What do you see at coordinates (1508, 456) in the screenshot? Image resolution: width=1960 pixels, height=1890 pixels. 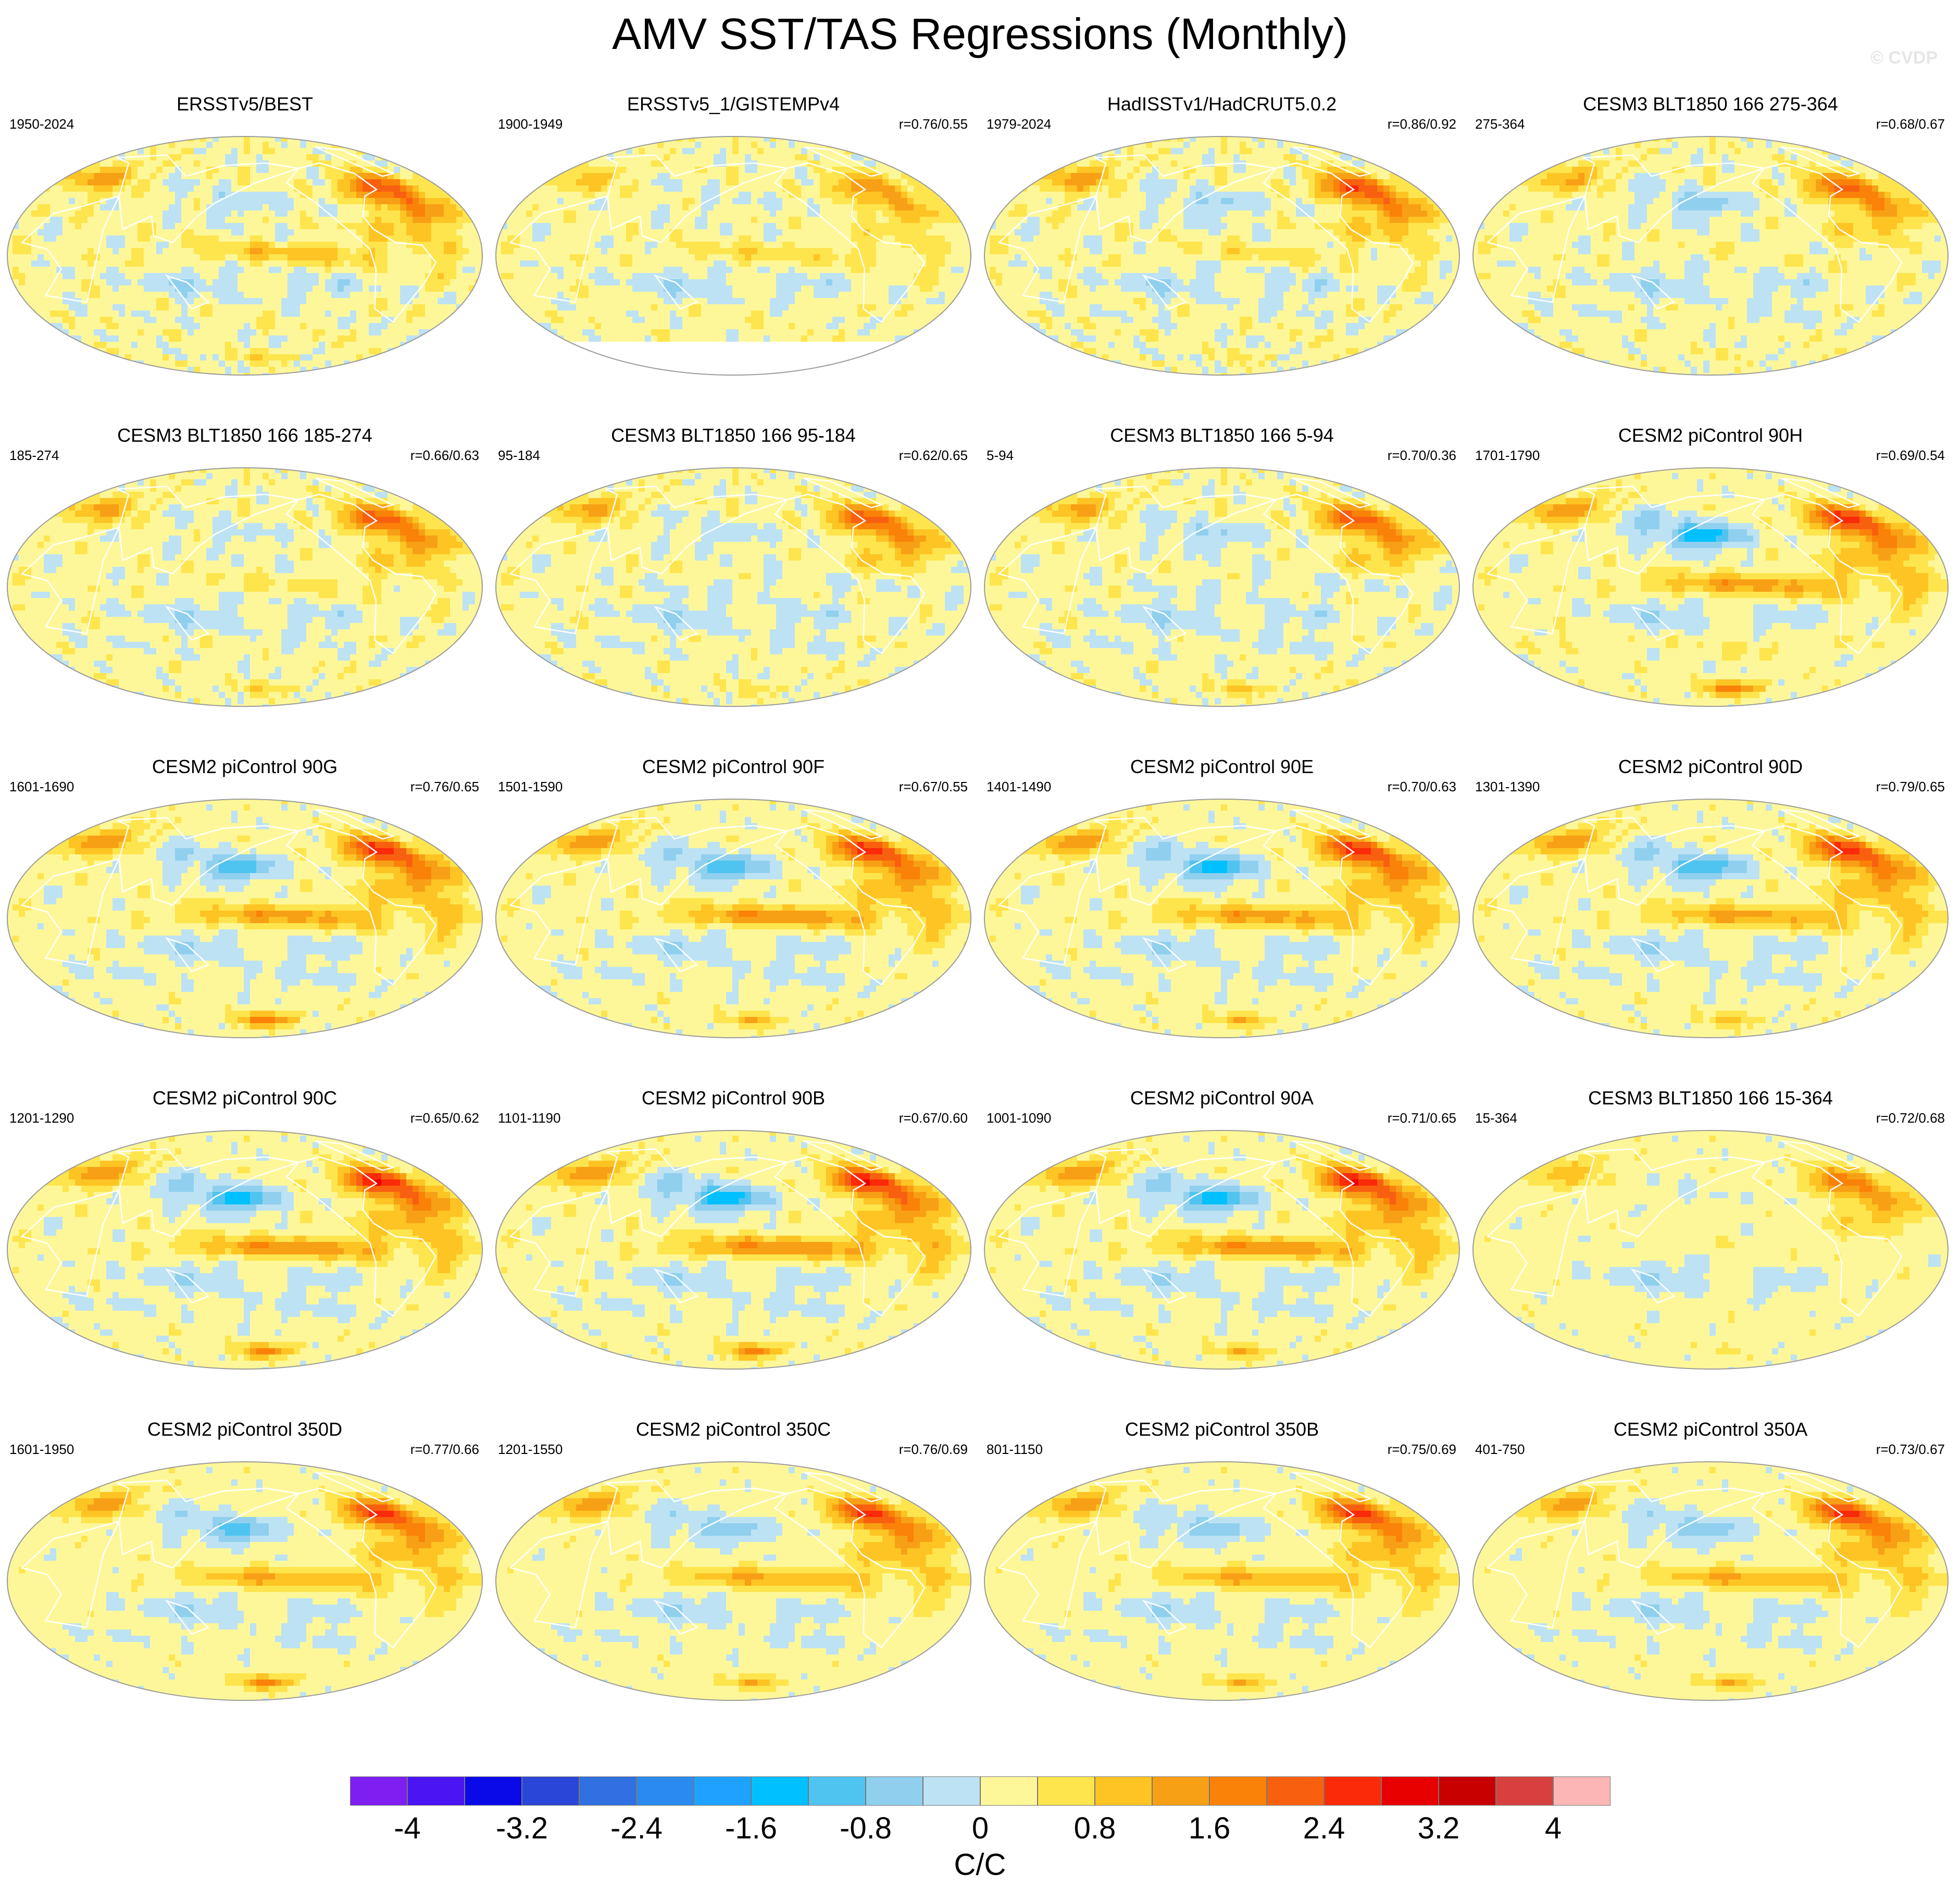 I see `panel-years: 1701-1790` at bounding box center [1508, 456].